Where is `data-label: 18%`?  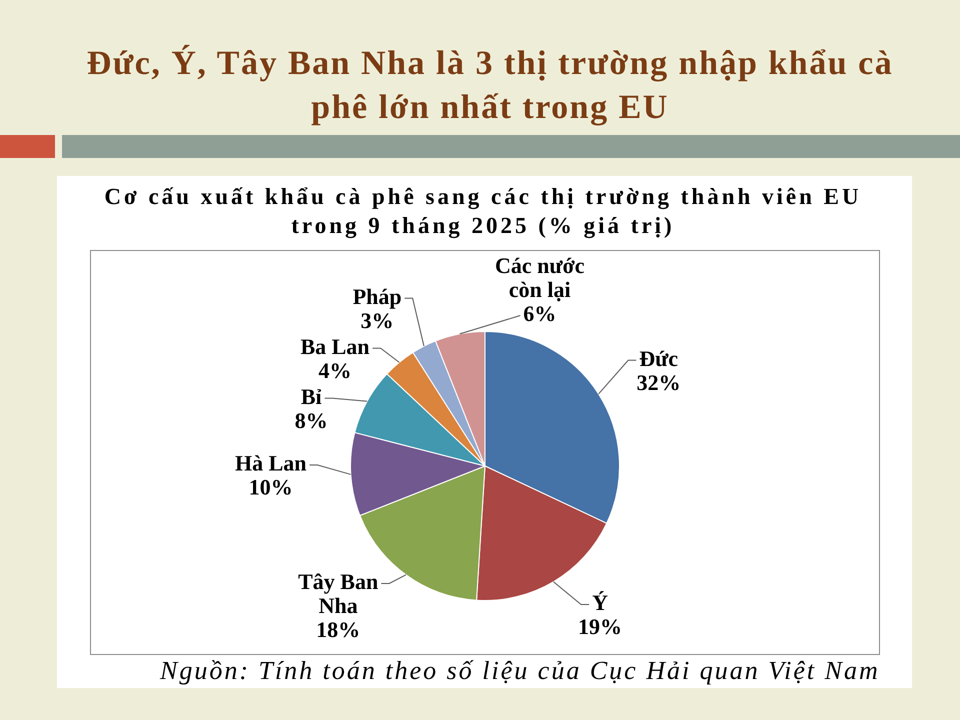
data-label: 18% is located at coordinates (338, 629).